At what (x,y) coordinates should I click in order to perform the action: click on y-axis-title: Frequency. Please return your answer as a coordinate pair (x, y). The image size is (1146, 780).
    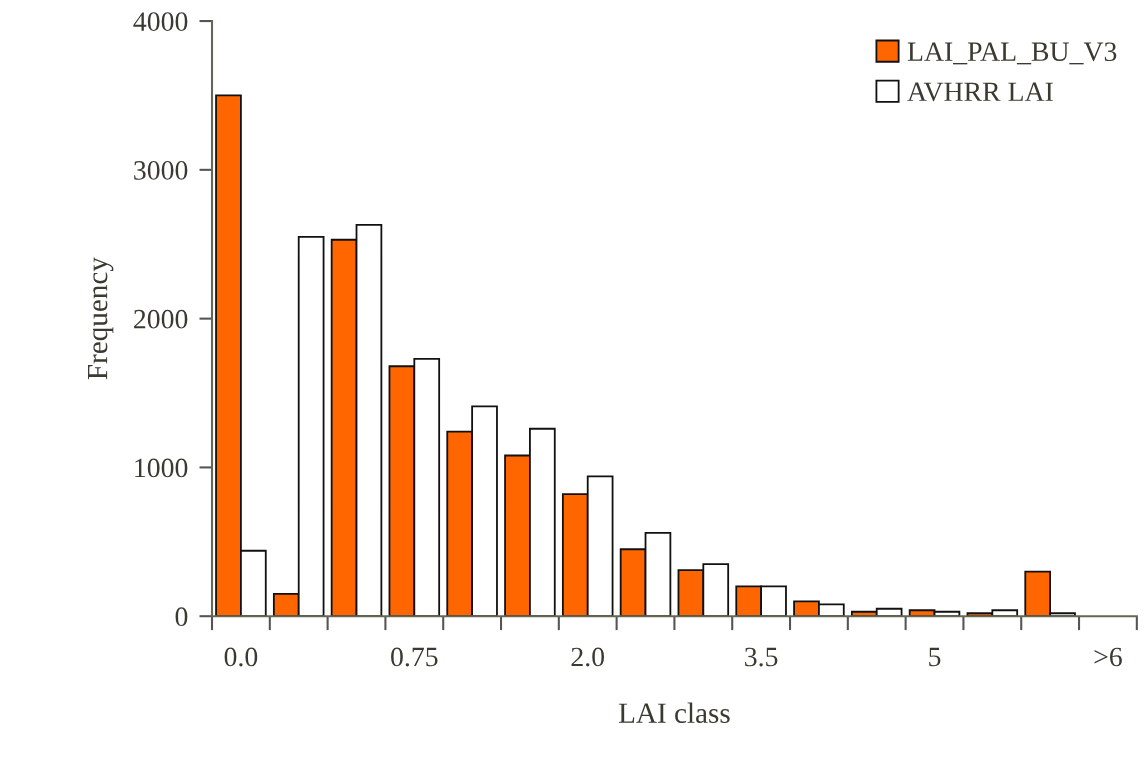
    Looking at the image, I should click on (101, 318).